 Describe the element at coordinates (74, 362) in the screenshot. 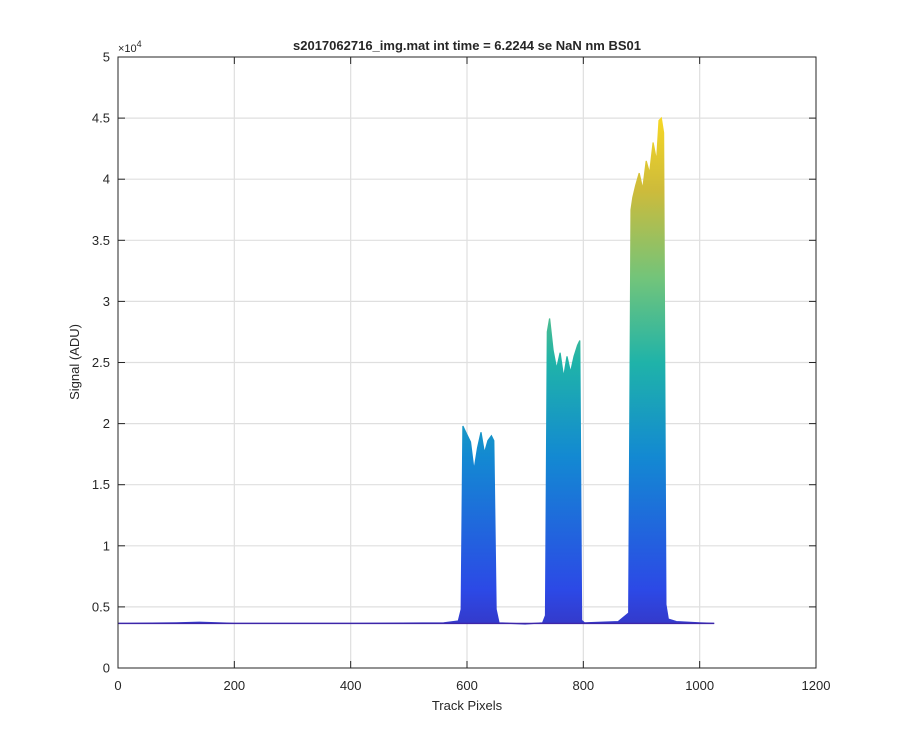

I see `y-axis-label: Signal (ADU)` at that location.